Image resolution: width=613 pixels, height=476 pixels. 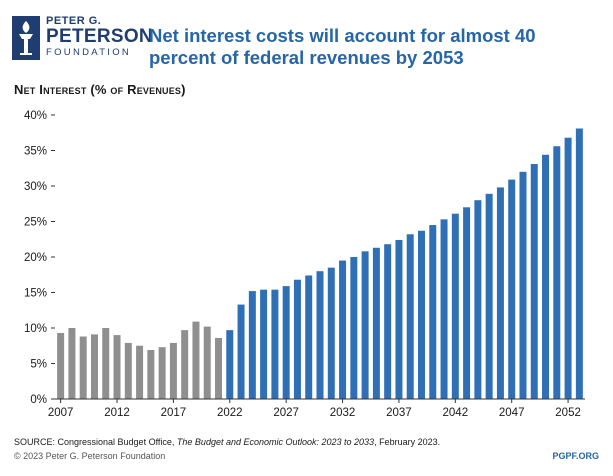 I want to click on bar-2037, so click(x=399, y=319).